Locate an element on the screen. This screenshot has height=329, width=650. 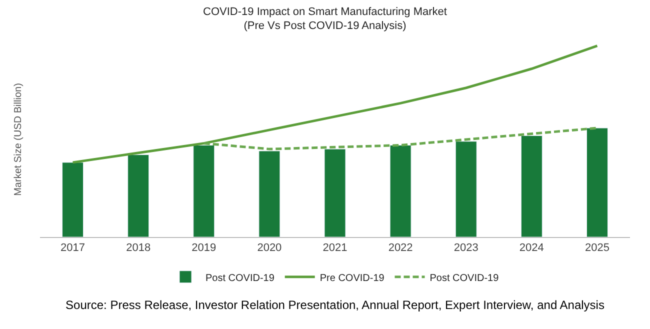
x-tick-label: 2018 is located at coordinates (138, 248).